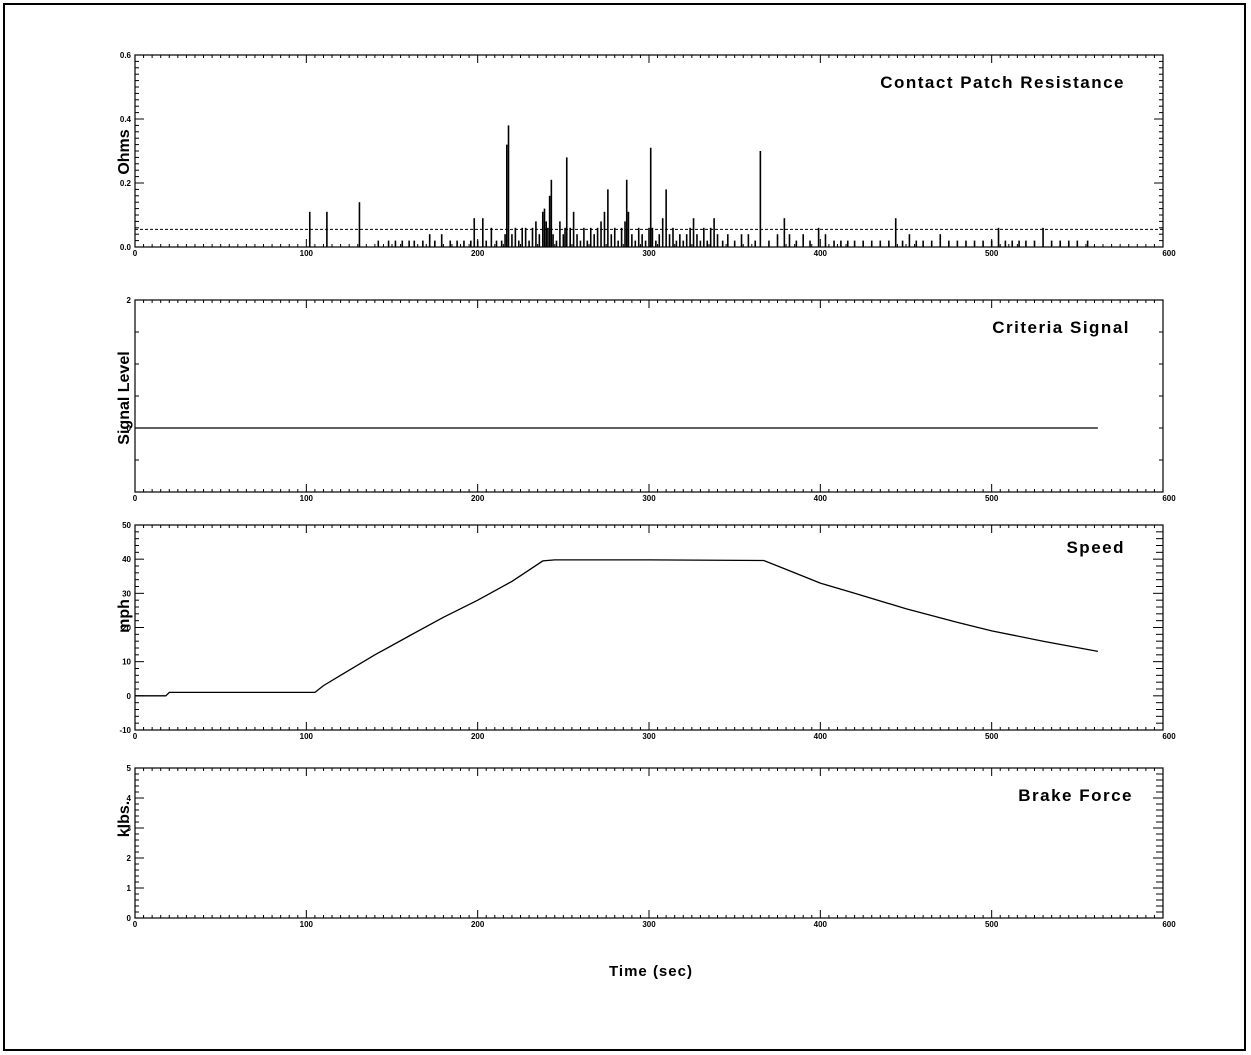 The width and height of the screenshot is (1251, 1055). I want to click on y-tick-label: 0.2, so click(126, 183).